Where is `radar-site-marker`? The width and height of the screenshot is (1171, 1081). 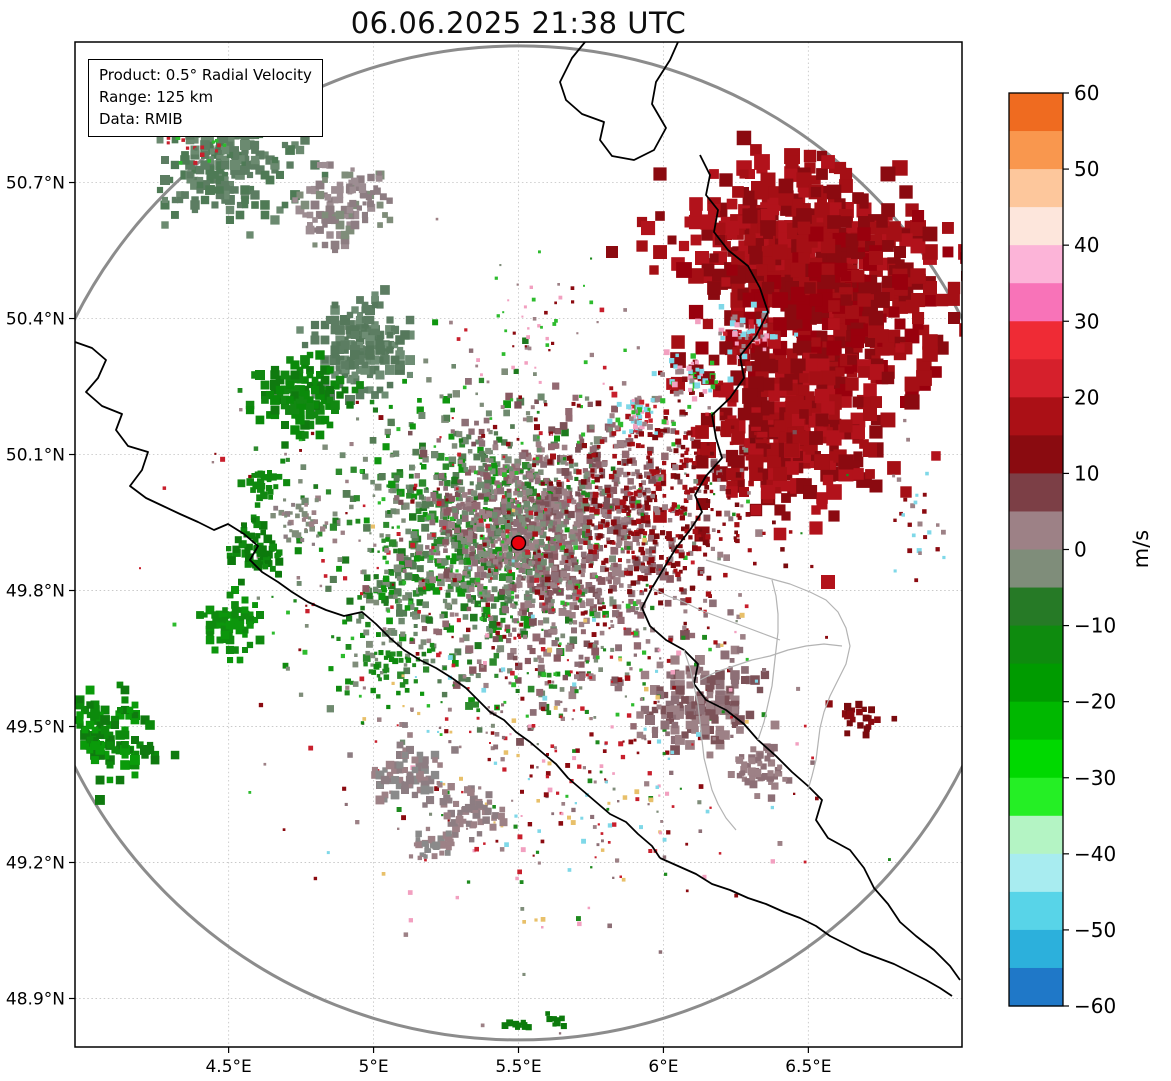 radar-site-marker is located at coordinates (518, 543).